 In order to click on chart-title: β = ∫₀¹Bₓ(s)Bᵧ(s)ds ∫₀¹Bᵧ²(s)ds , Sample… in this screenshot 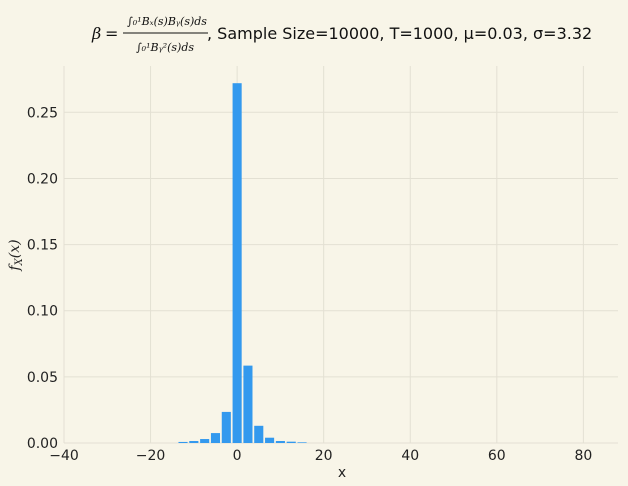, I will do `click(341, 34)`.